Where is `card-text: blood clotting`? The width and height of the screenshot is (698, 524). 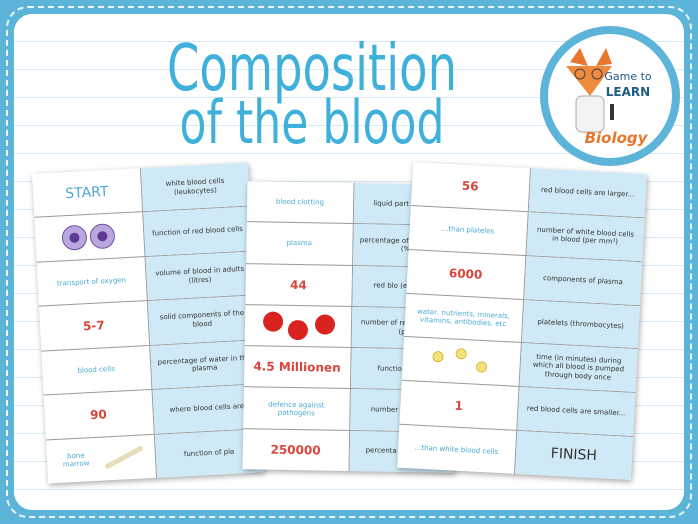 card-text: blood clotting is located at coordinates (299, 202).